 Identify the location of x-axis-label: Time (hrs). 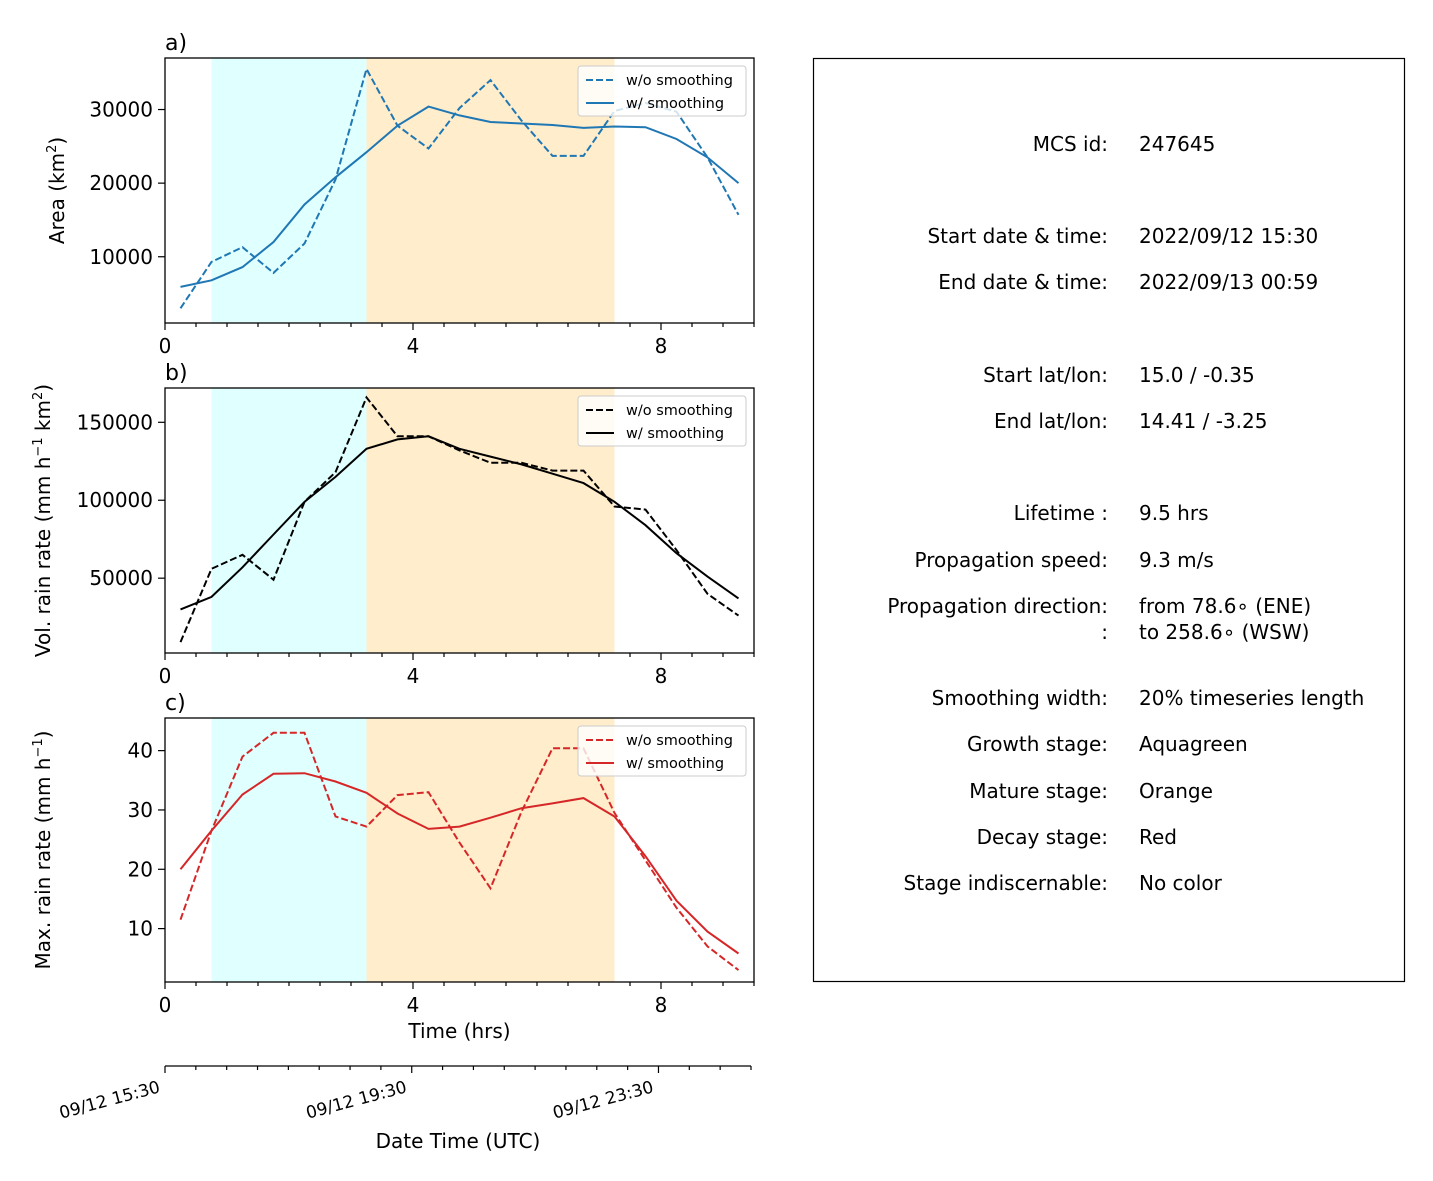
(458, 1031).